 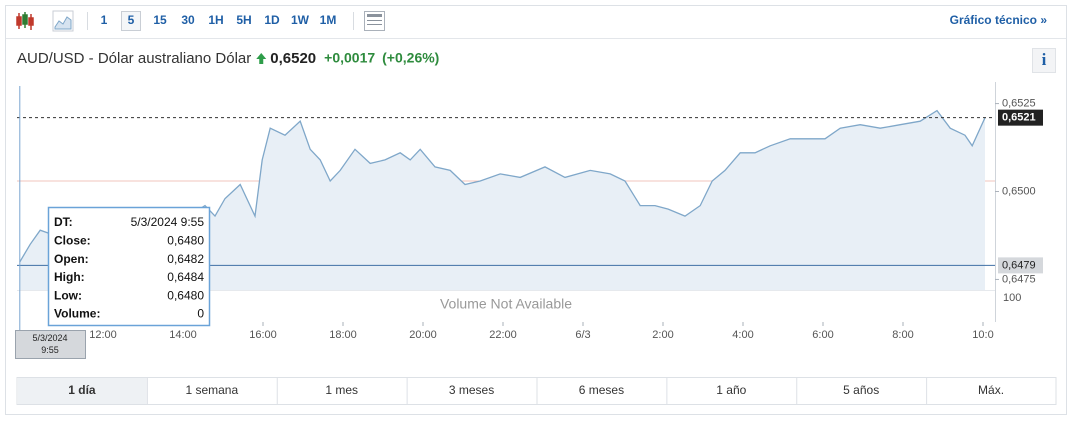 What do you see at coordinates (300, 20) in the screenshot?
I see `interval-button: 1W` at bounding box center [300, 20].